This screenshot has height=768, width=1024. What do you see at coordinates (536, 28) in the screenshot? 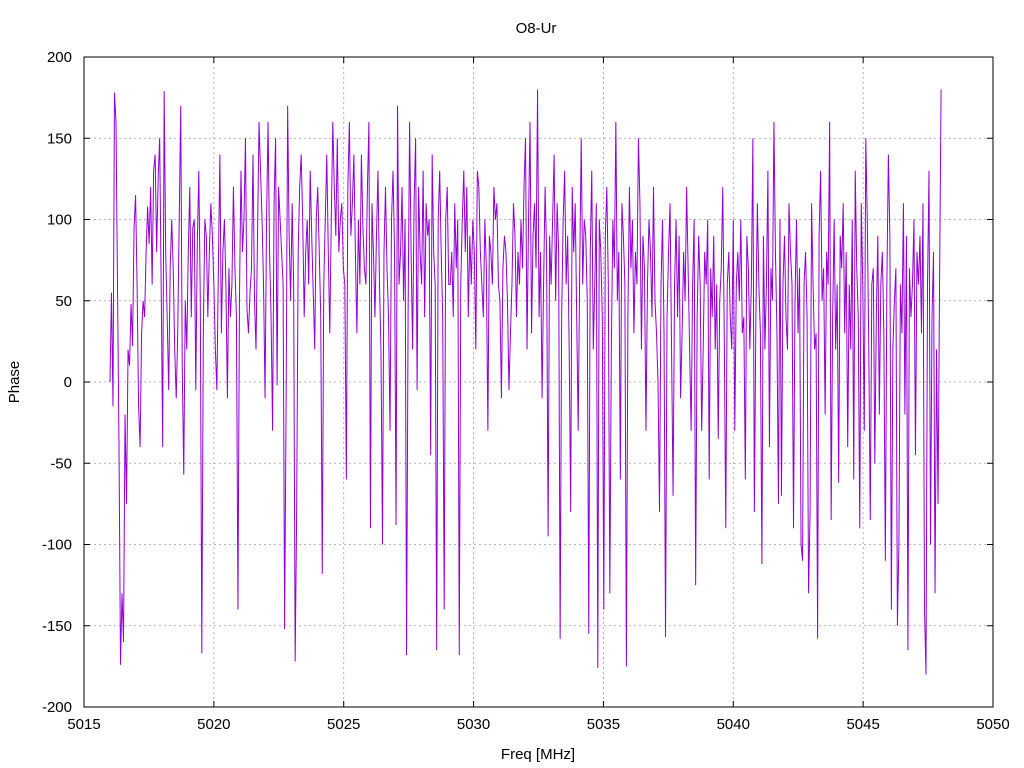
I see `chart-title: O8-Ur` at bounding box center [536, 28].